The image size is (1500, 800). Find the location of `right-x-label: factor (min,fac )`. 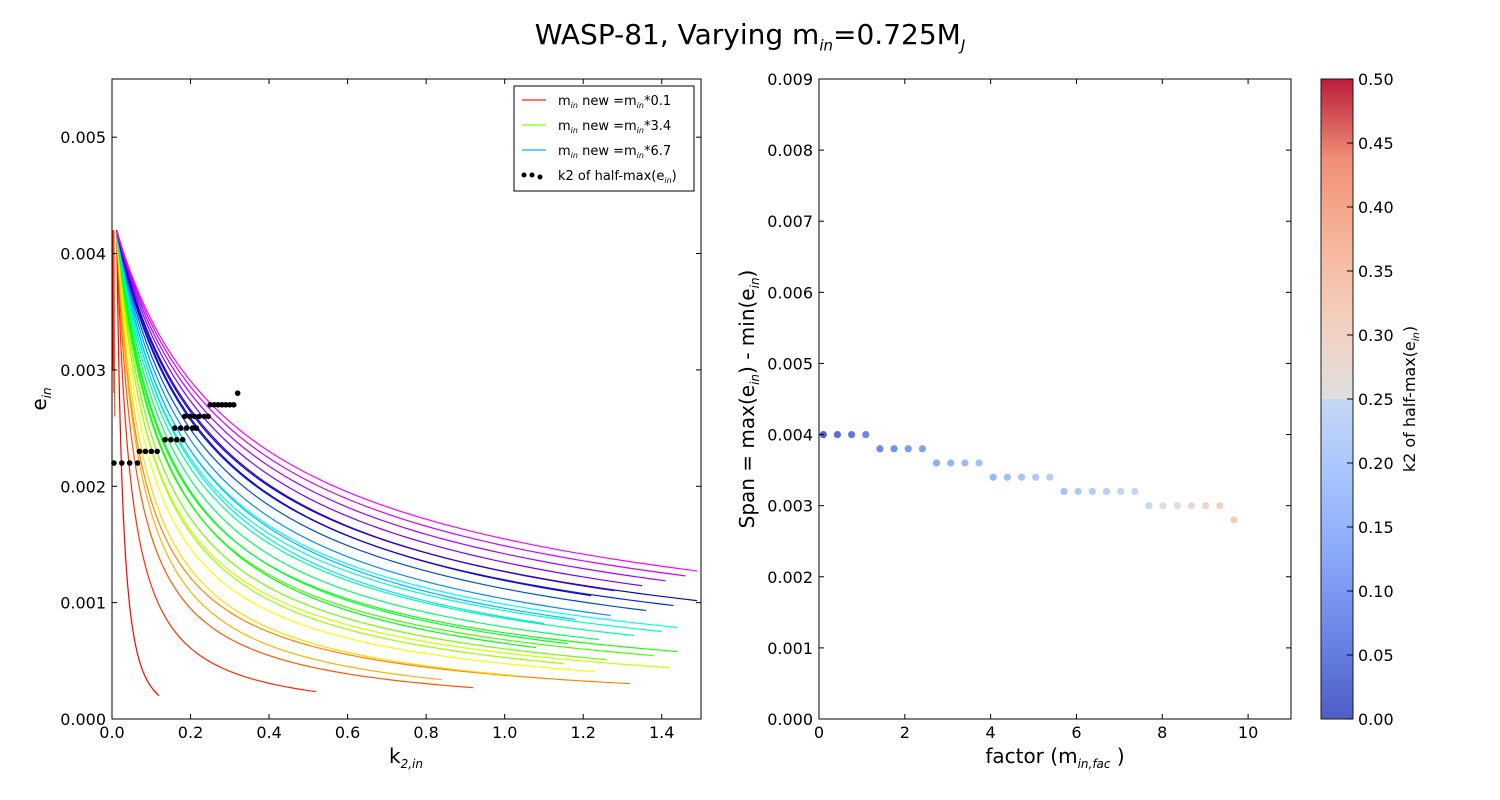

right-x-label: factor (min,fac ) is located at coordinates (1054, 757).